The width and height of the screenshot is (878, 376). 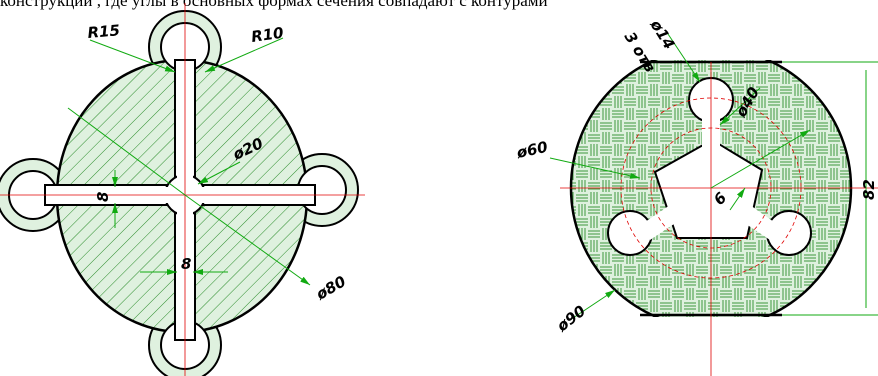 I want to click on label-r15: R15, so click(x=104, y=31).